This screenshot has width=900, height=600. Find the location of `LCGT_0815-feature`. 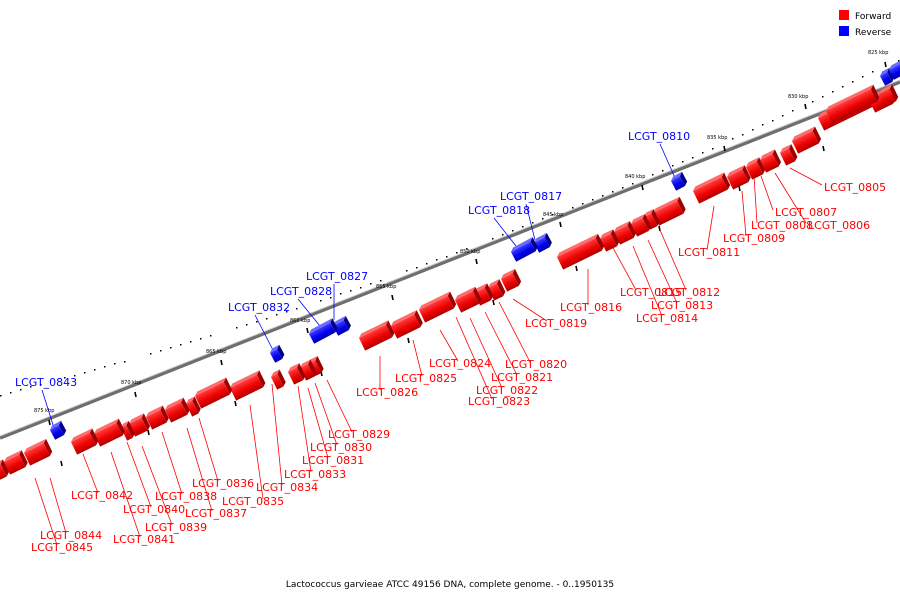

LCGT_0815-feature is located at coordinates (652, 219).